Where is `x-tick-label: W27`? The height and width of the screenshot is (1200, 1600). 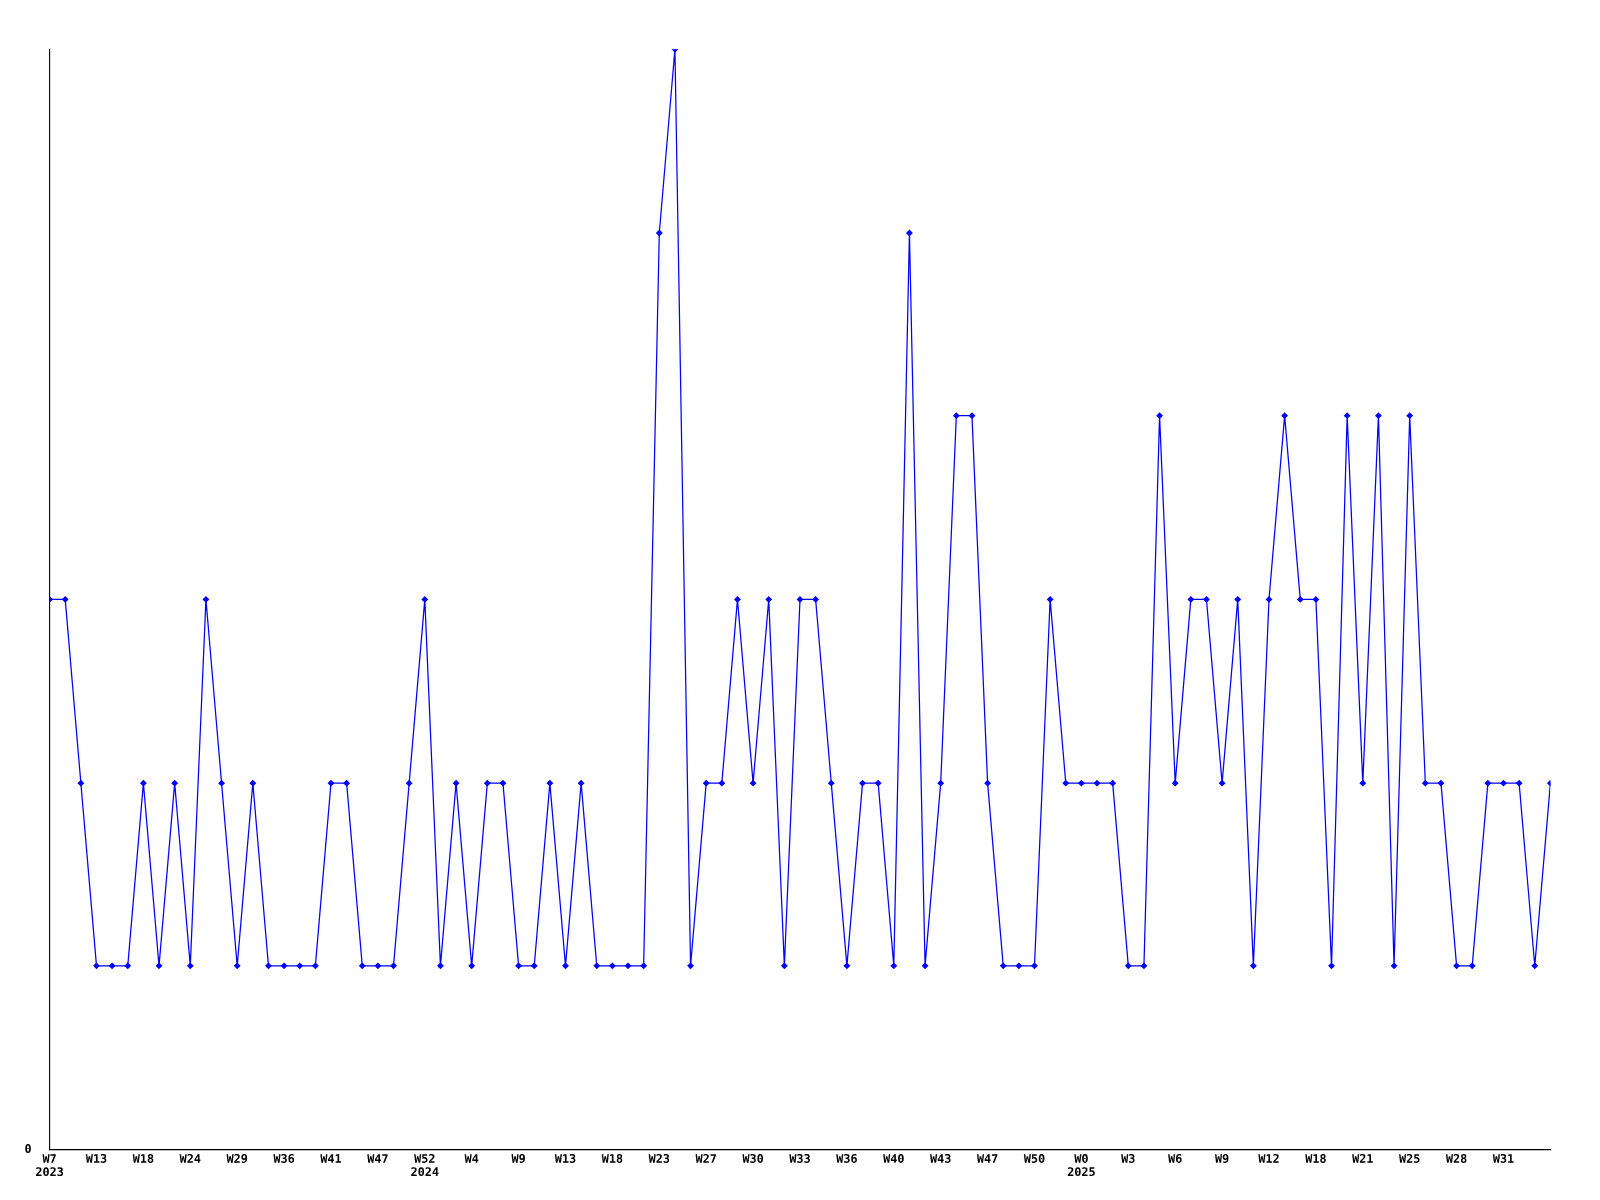 x-tick-label: W27 is located at coordinates (705, 1158).